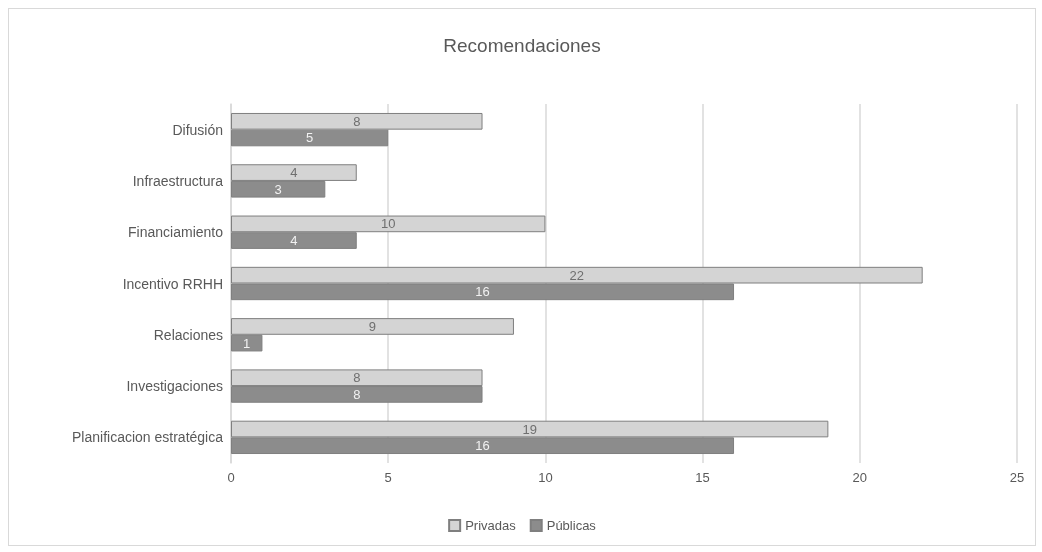  Describe the element at coordinates (174, 386) in the screenshot. I see `y-tick-label: Investigaciones` at that location.